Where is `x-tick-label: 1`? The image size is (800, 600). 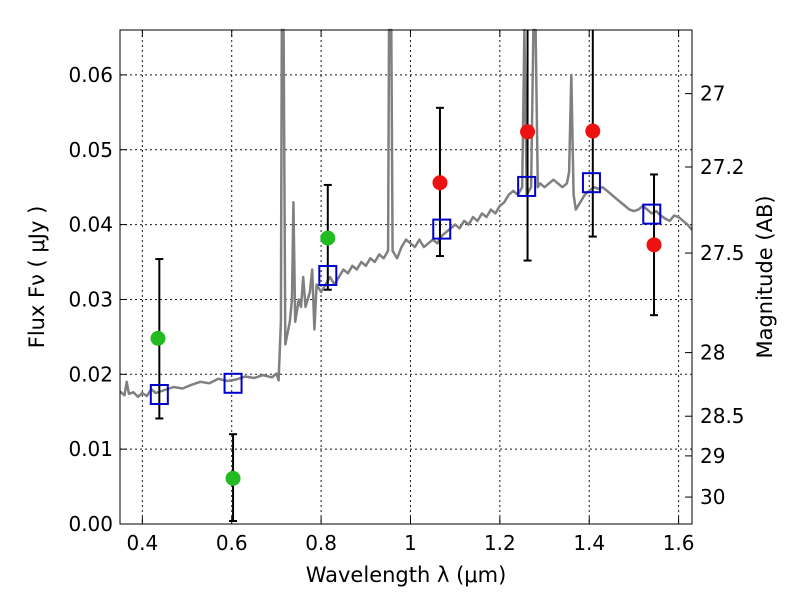 x-tick-label: 1 is located at coordinates (410, 543).